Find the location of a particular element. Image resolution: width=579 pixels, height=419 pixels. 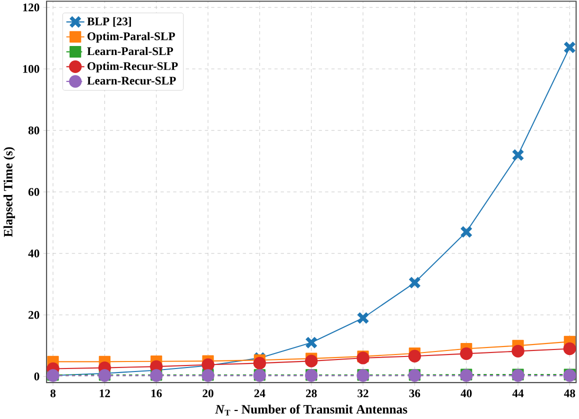

x-tick-label: 28 is located at coordinates (311, 394).